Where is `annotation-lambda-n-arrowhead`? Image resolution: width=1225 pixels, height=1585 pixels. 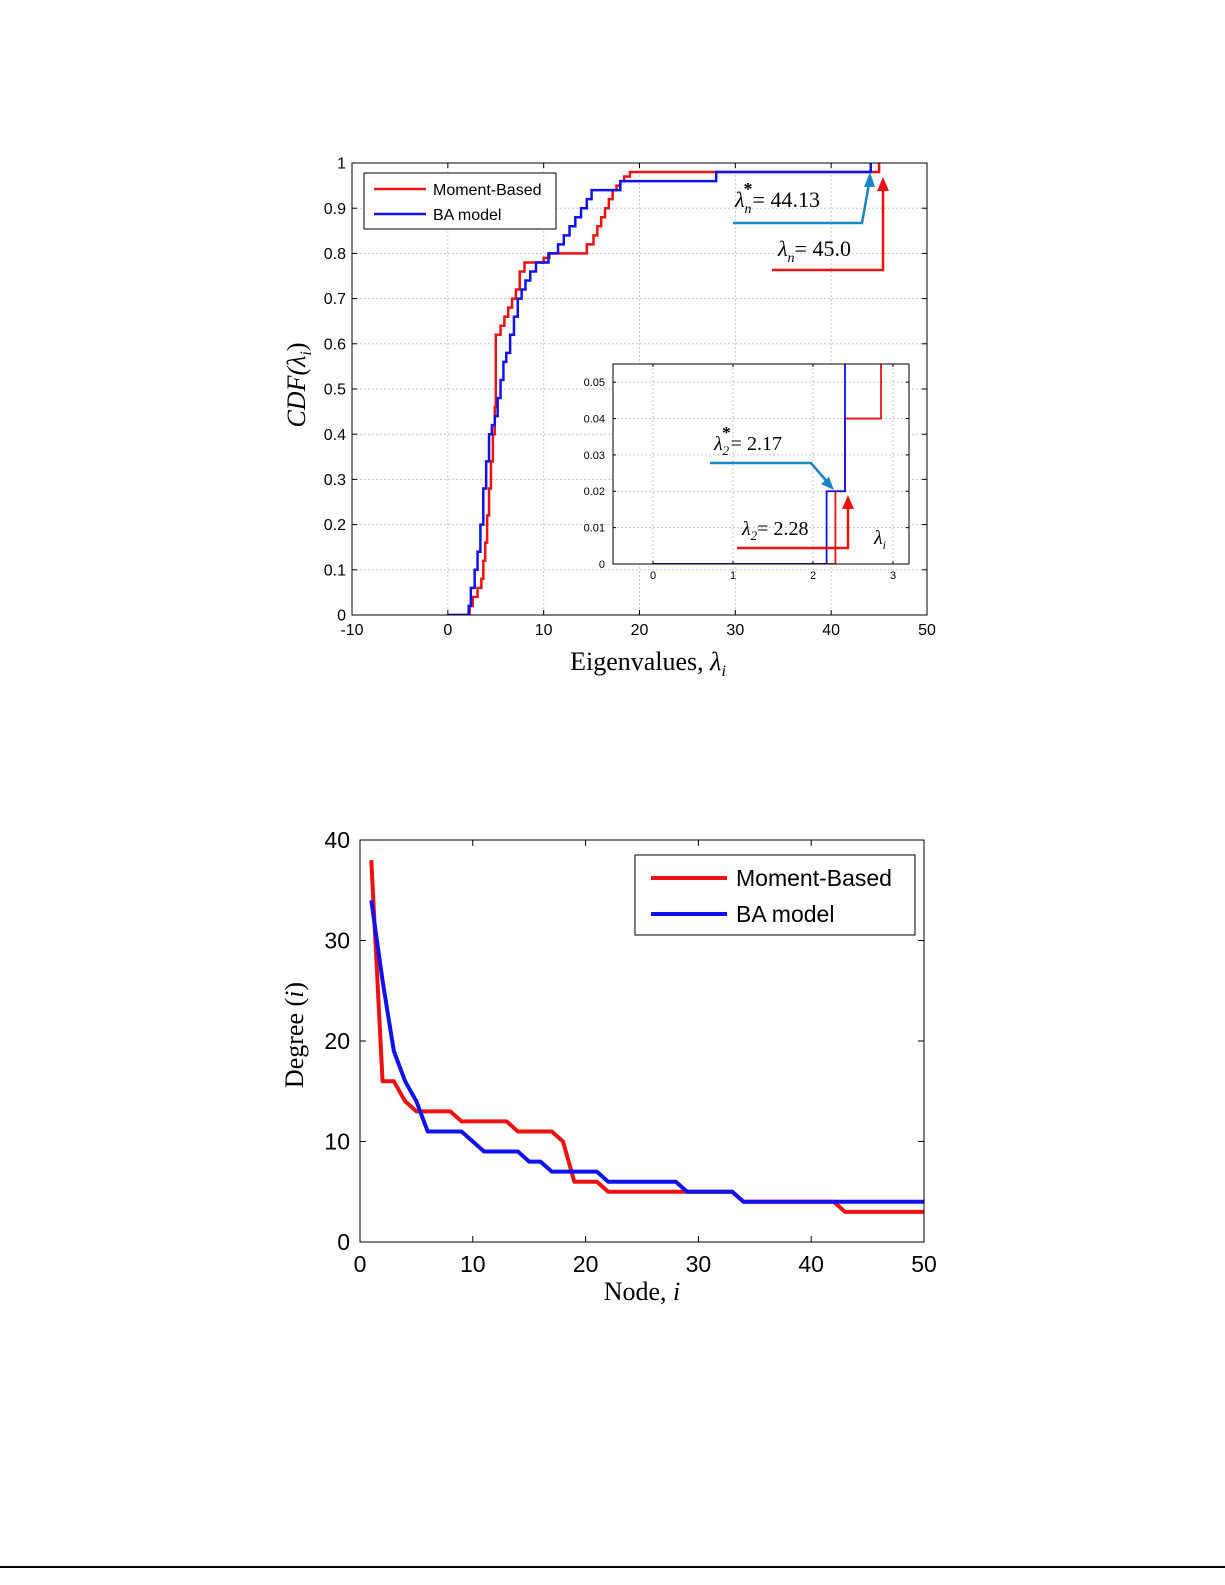 annotation-lambda-n-arrowhead is located at coordinates (883, 184).